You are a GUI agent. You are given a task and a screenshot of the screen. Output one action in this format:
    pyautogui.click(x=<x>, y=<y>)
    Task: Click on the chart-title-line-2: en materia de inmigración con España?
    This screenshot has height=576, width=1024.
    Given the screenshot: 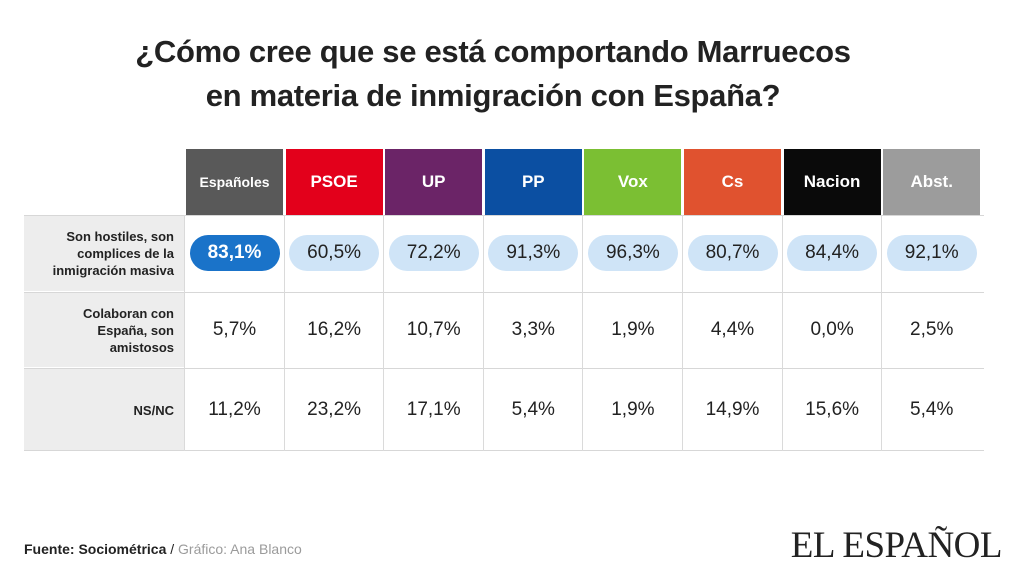 What is the action you would take?
    pyautogui.click(x=493, y=95)
    